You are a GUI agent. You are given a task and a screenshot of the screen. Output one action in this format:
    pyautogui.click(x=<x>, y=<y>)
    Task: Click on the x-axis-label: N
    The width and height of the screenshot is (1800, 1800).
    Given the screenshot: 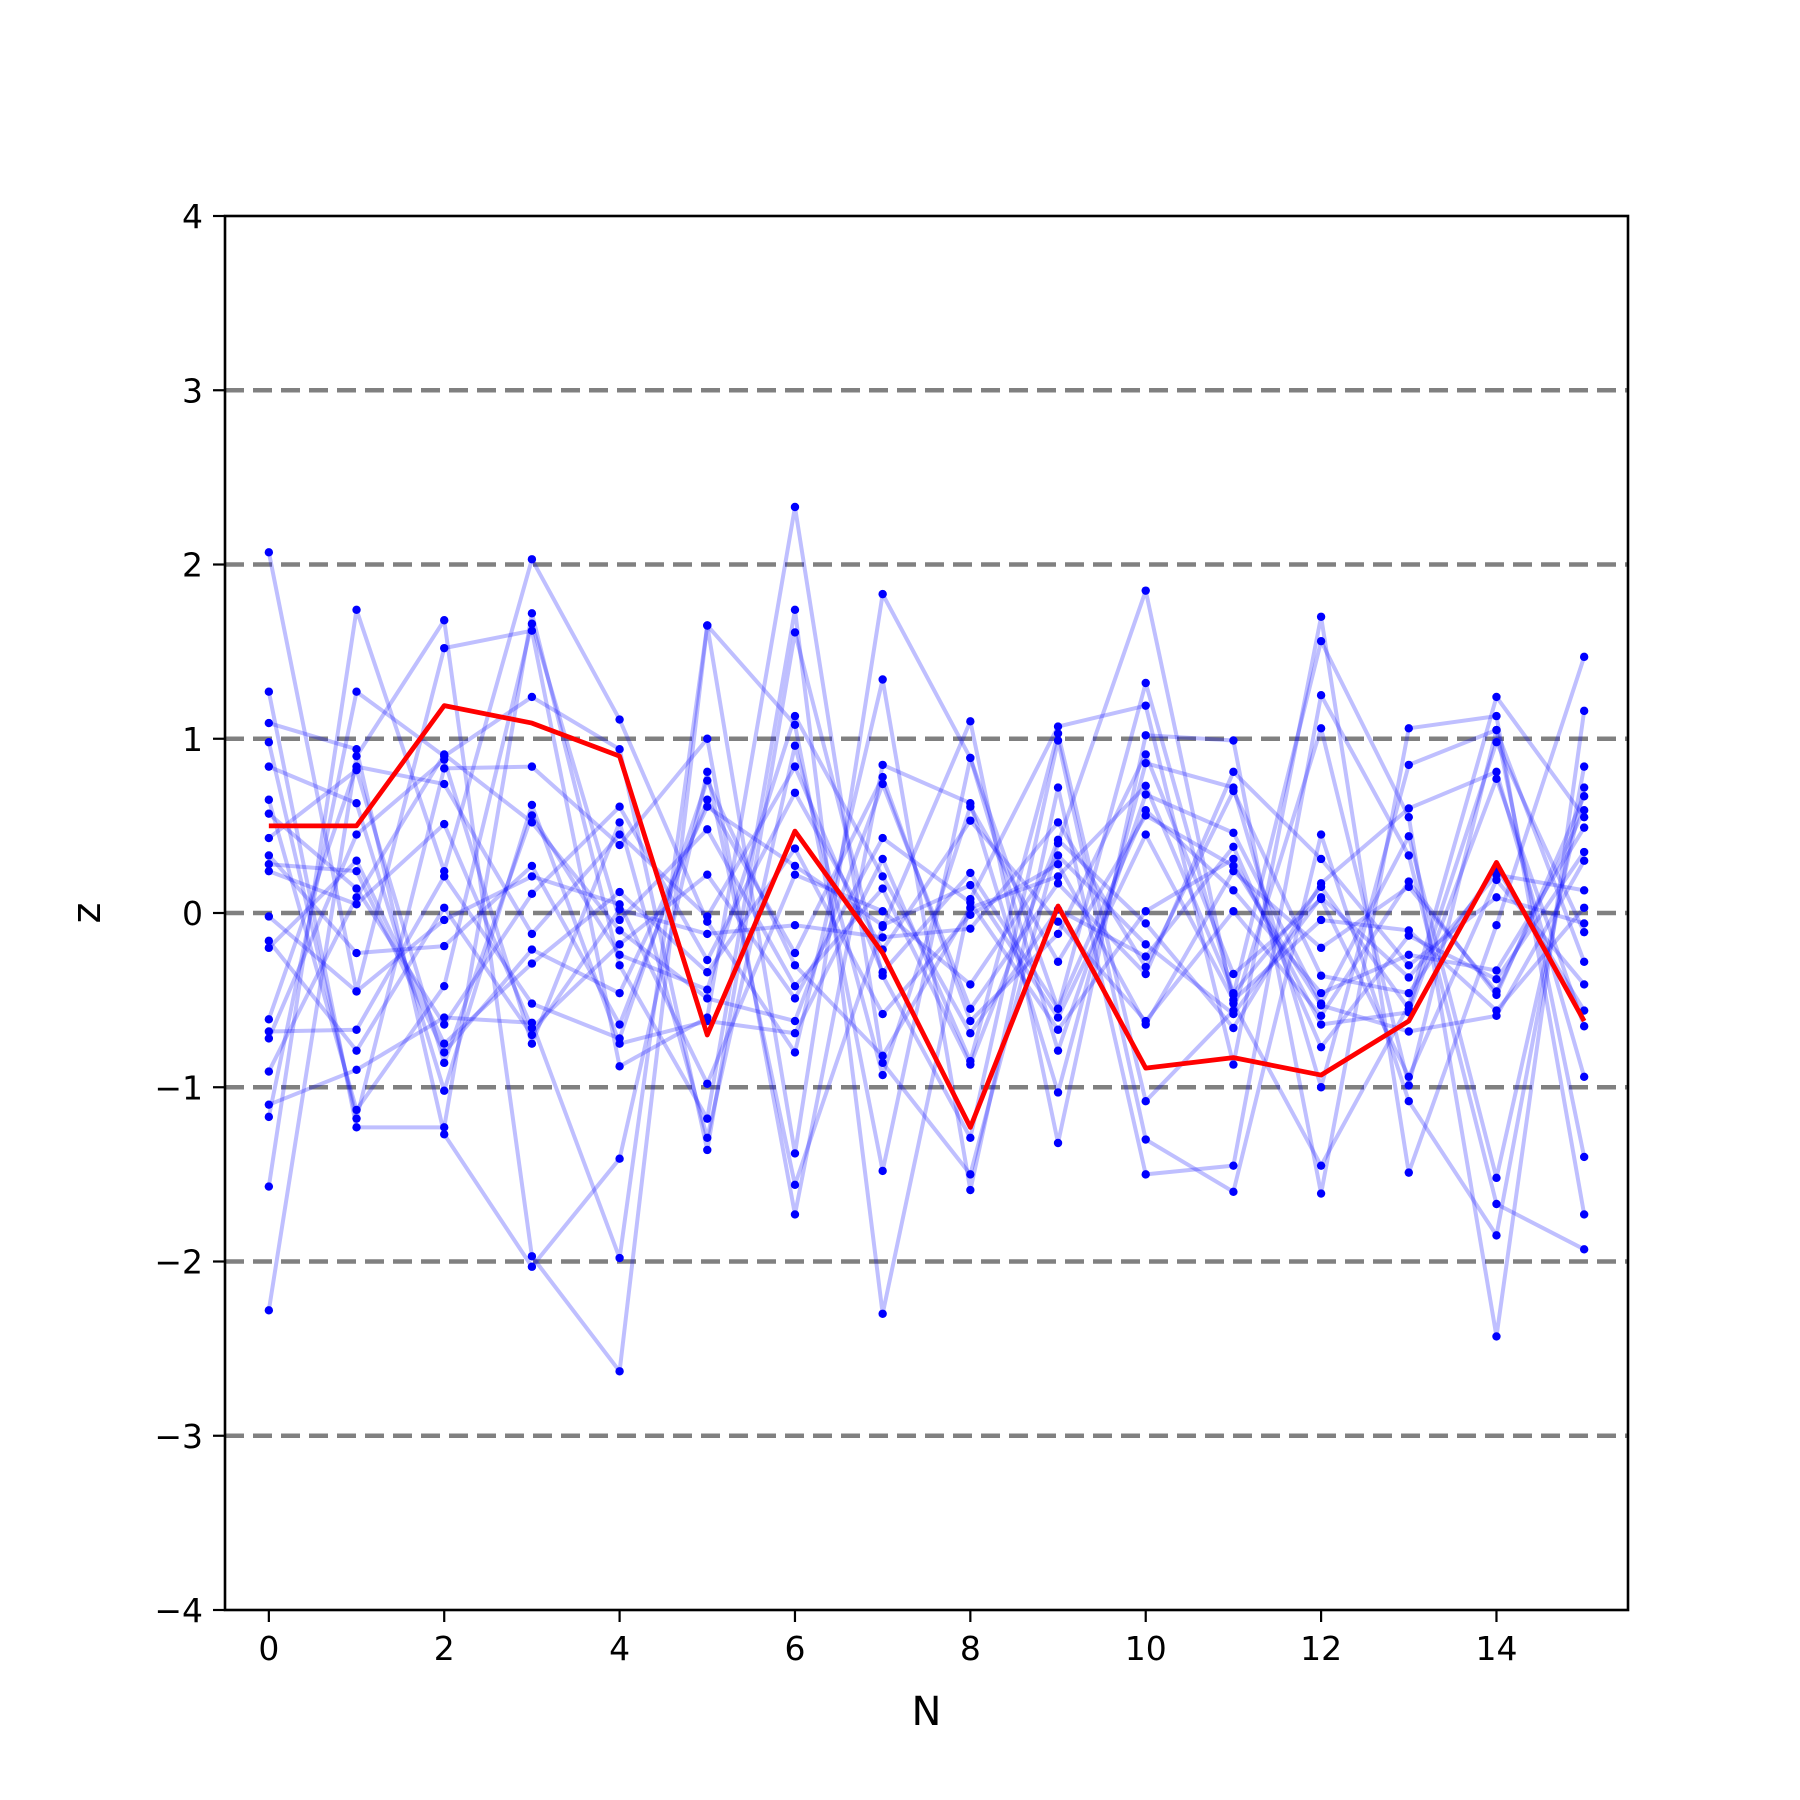 What is the action you would take?
    pyautogui.click(x=927, y=1712)
    